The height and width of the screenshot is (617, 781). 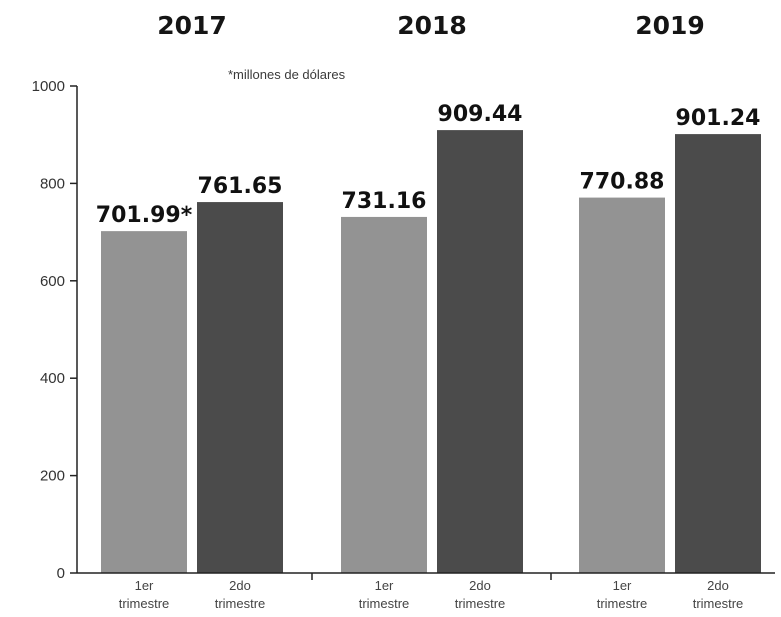 I want to click on bar-2018-q1, so click(x=384, y=394).